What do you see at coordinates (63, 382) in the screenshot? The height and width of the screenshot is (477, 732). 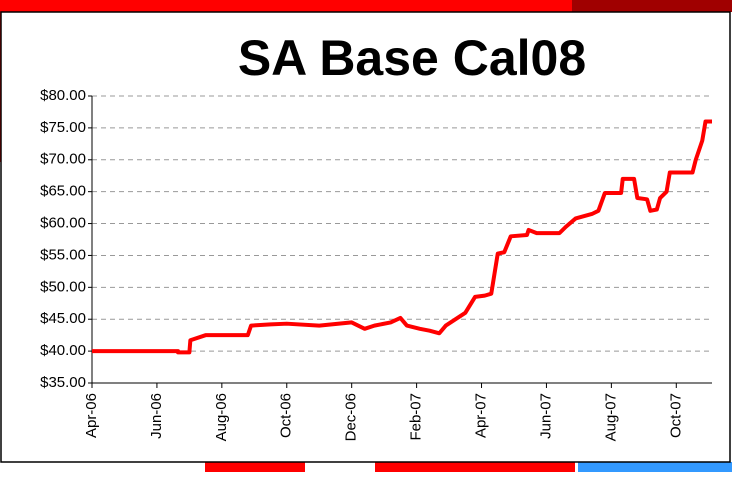 I see `y-tick-label: $35.00` at bounding box center [63, 382].